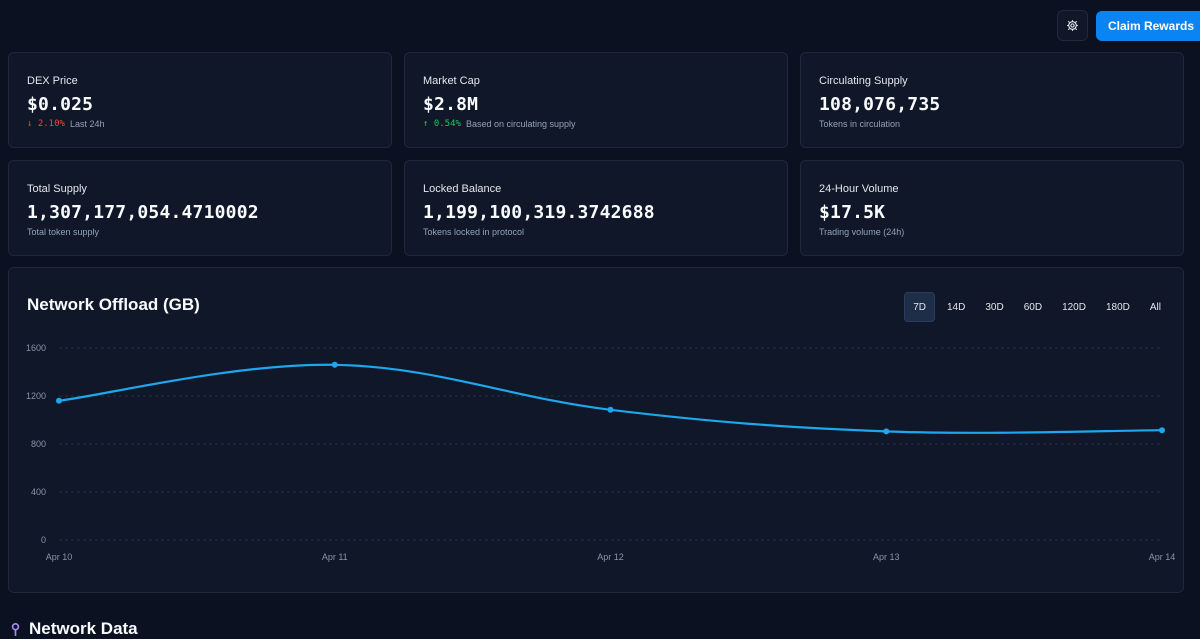 The height and width of the screenshot is (639, 1200). Describe the element at coordinates (451, 104) in the screenshot. I see `stat-value: $2.8M` at that location.